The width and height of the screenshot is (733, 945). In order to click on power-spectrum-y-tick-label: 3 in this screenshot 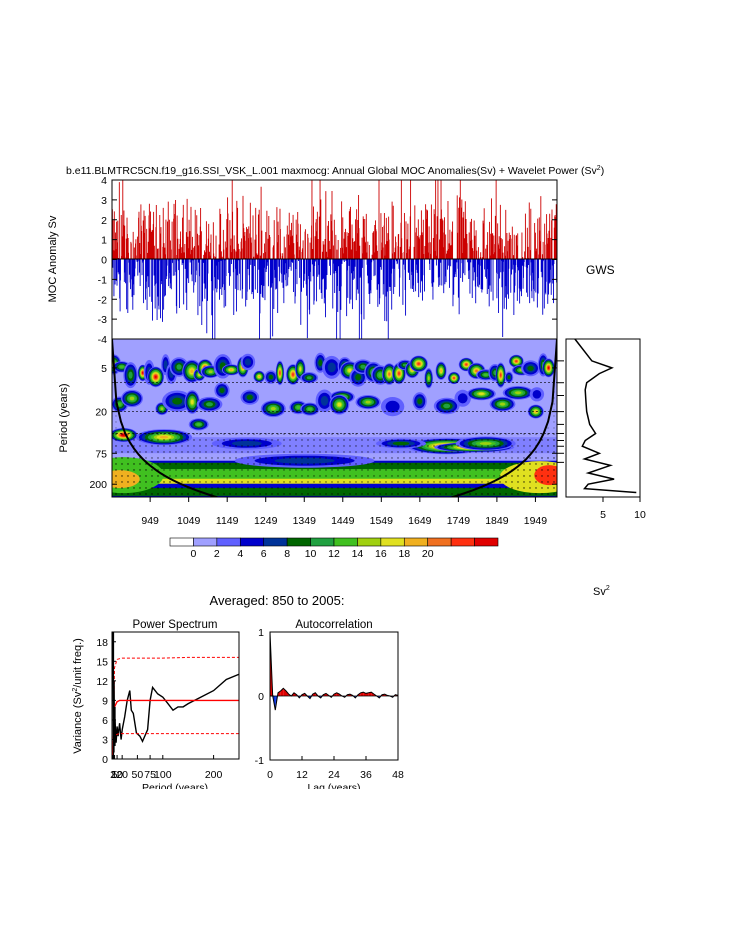, I will do `click(105, 740)`.